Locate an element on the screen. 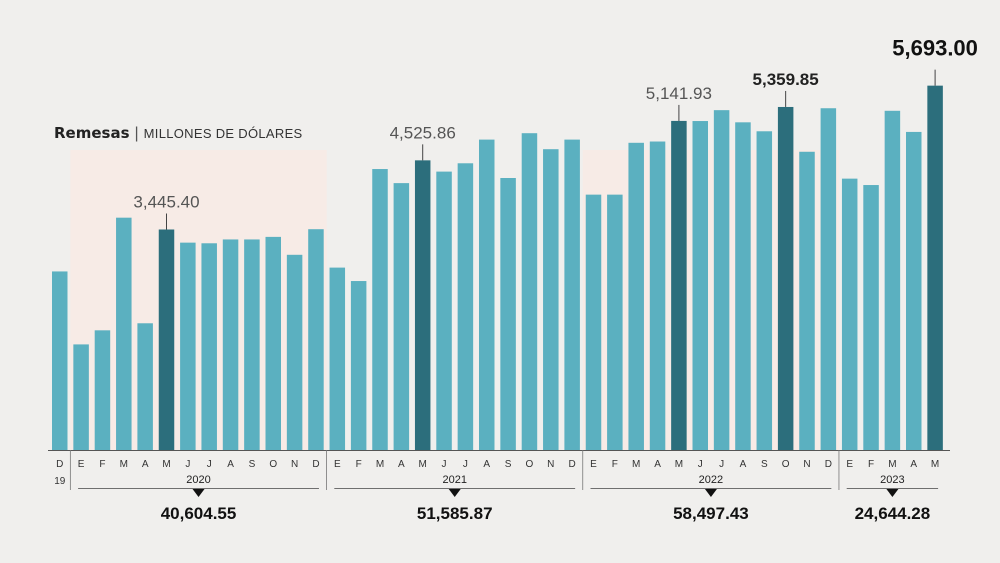 Image resolution: width=1000 pixels, height=563 pixels. chart-title-block: Remesas | MILLONES DE DÓLARES is located at coordinates (178, 133).